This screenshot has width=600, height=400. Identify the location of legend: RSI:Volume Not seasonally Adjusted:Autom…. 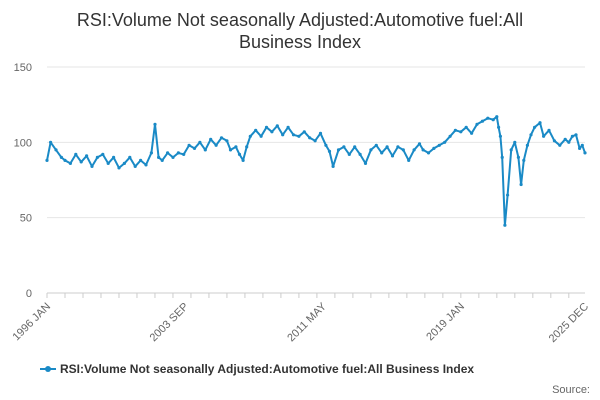
(257, 369).